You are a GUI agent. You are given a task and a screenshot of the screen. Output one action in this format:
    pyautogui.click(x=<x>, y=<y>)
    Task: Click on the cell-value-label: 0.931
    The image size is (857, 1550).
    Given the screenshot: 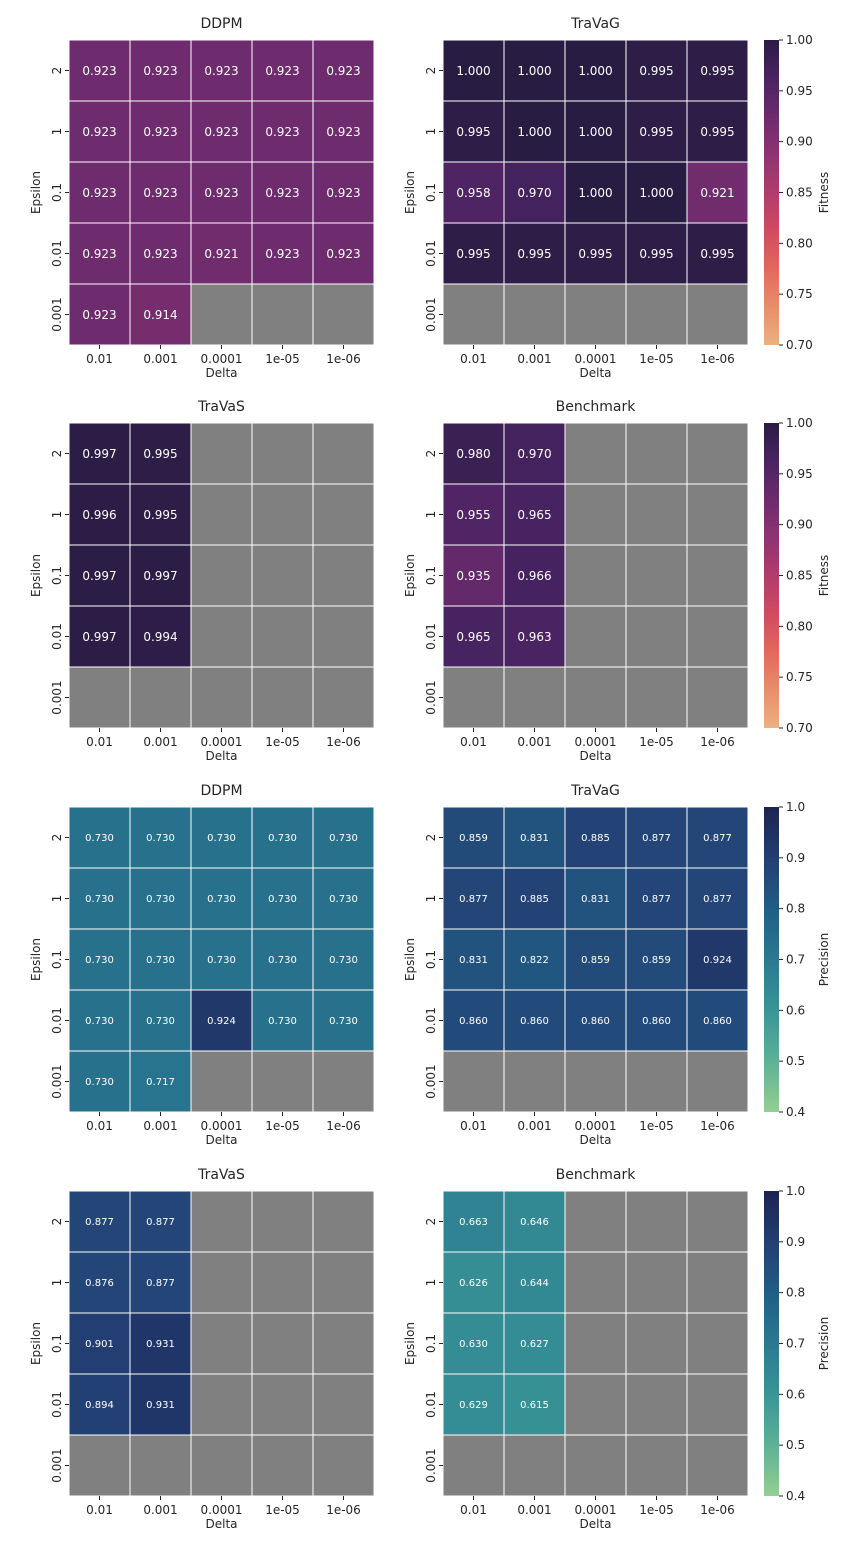 What is the action you would take?
    pyautogui.click(x=160, y=1344)
    